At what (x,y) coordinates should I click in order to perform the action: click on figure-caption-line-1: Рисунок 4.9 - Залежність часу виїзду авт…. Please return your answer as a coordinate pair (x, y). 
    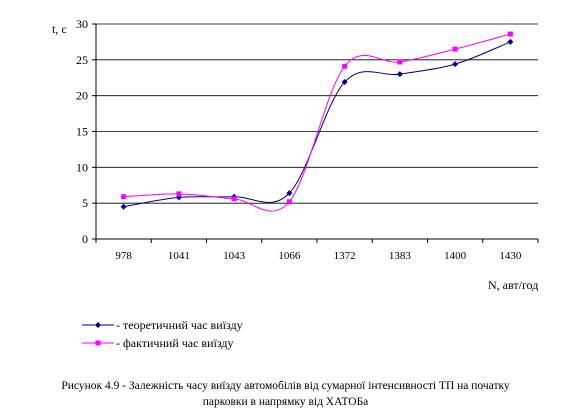
    Looking at the image, I should click on (285, 386).